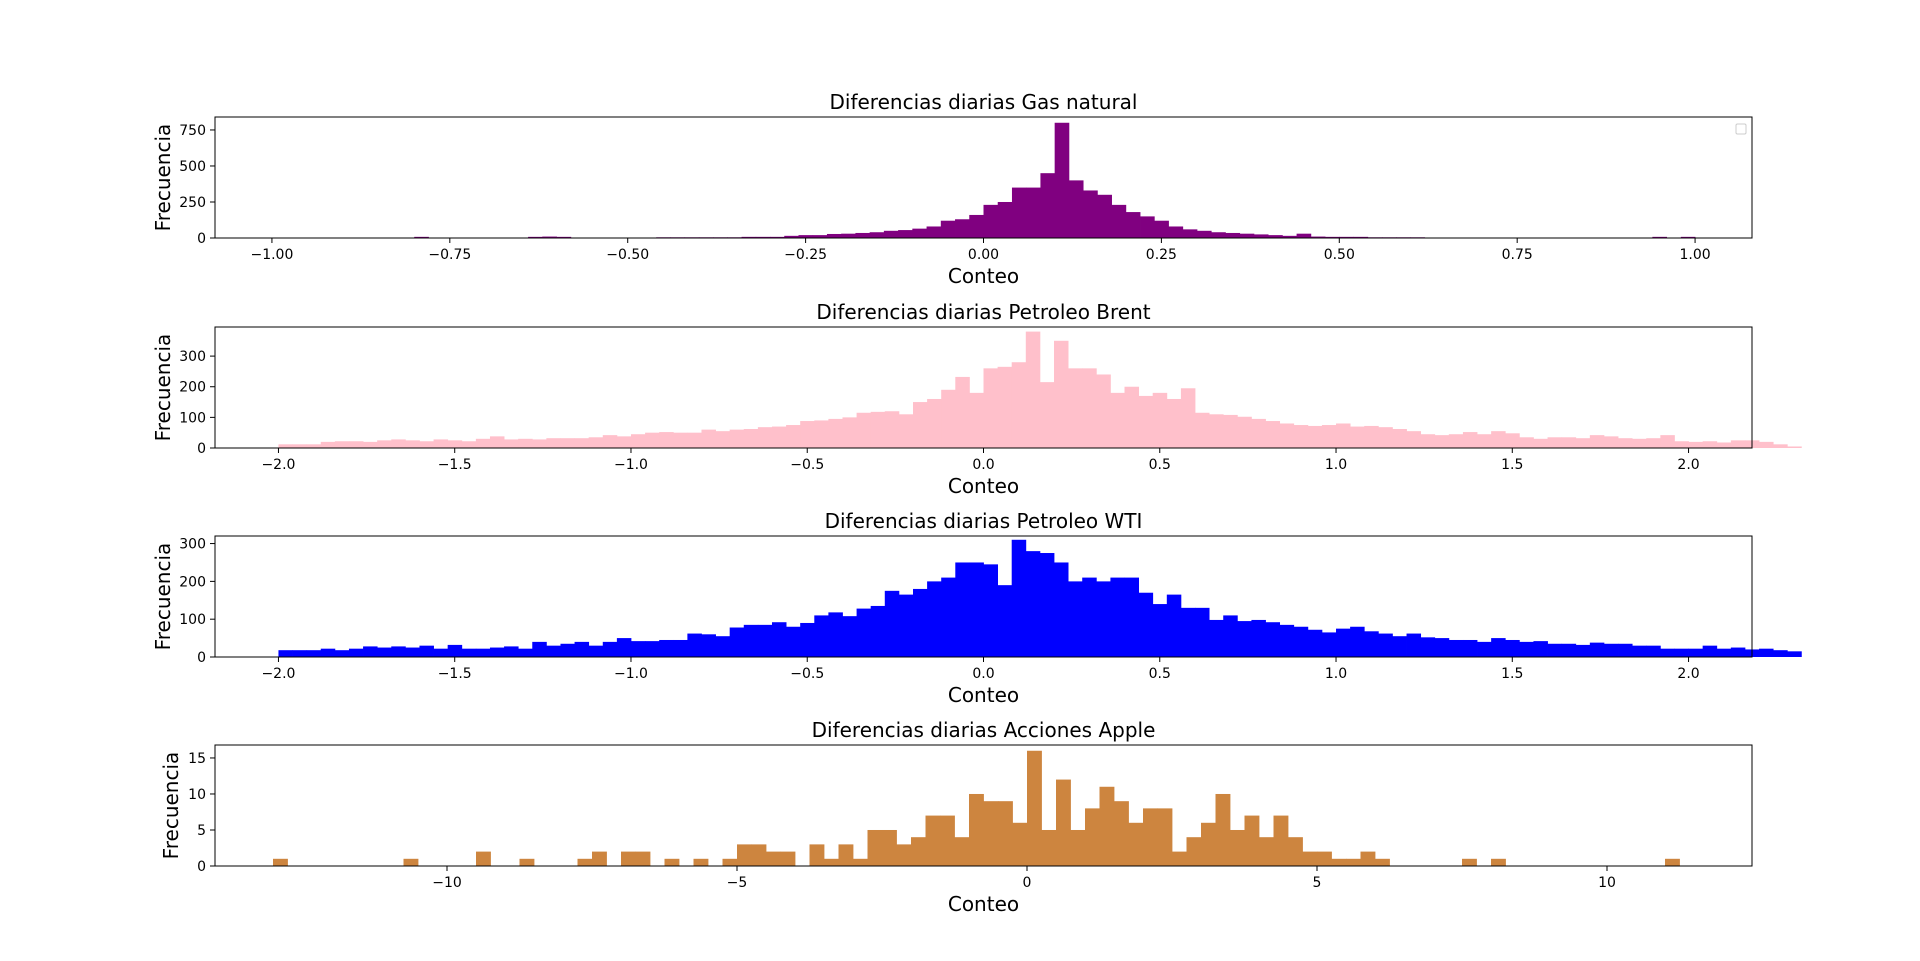 The height and width of the screenshot is (961, 1920). I want to click on x-tick-label: −10, so click(447, 883).